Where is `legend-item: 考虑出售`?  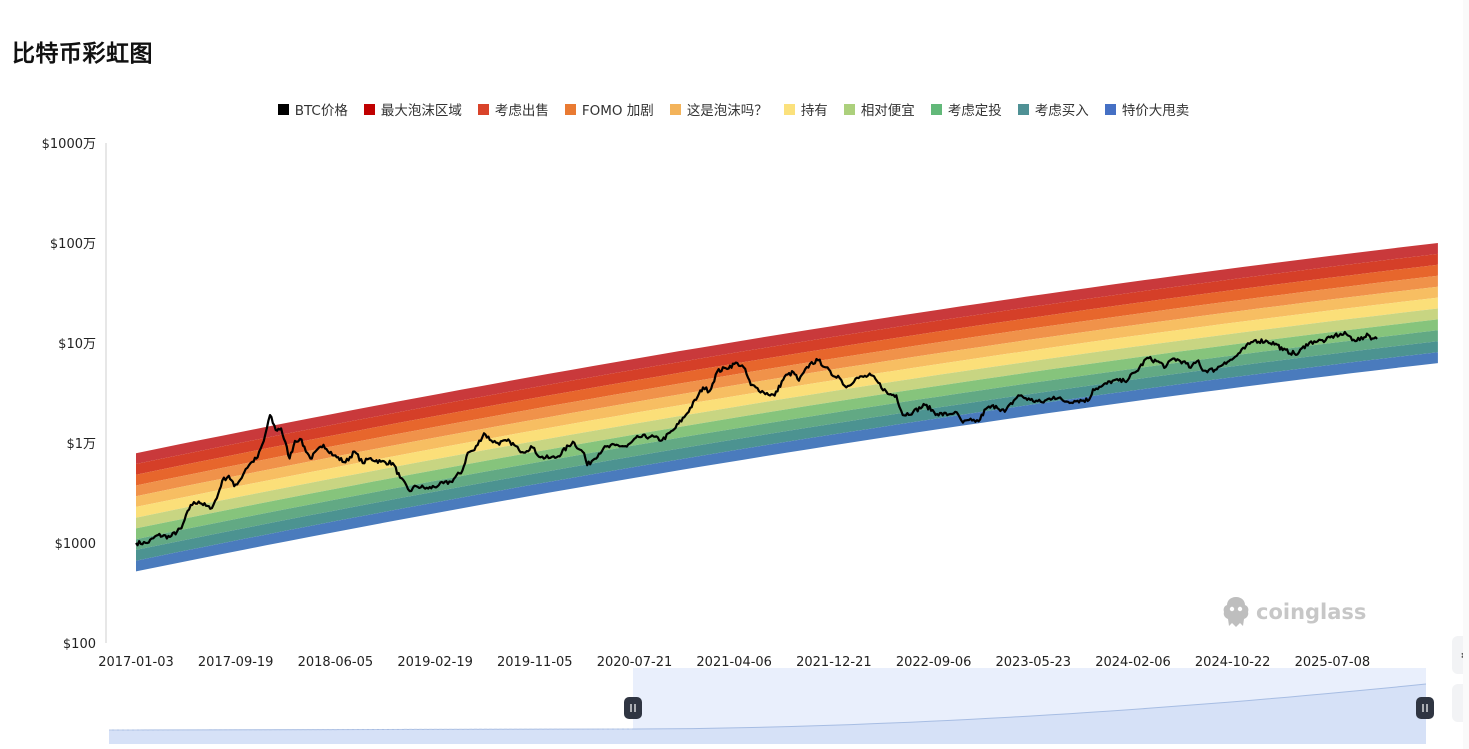
legend-item: 考虑出售 is located at coordinates (513, 109).